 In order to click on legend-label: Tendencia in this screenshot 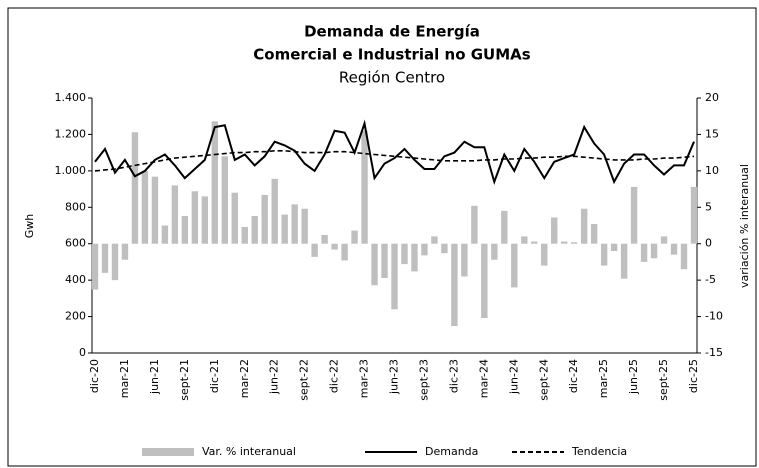, I will do `click(599, 451)`.